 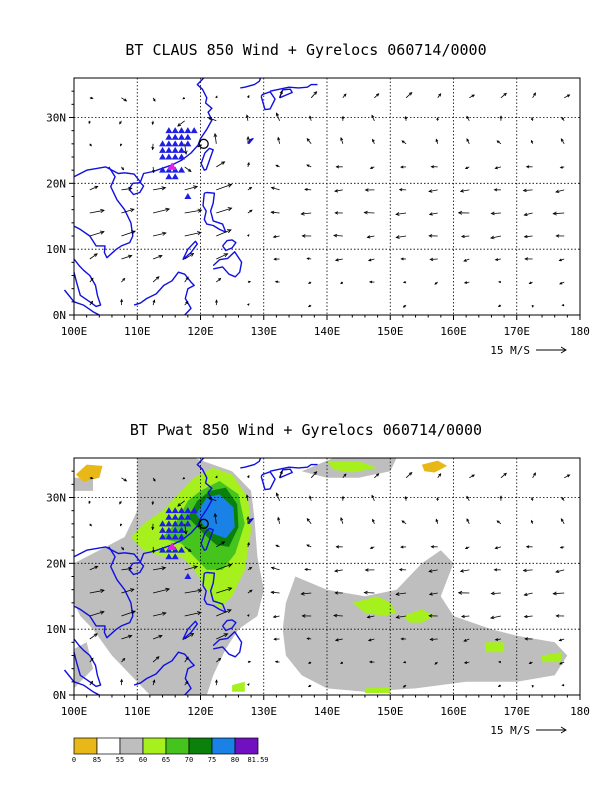 What do you see at coordinates (203, 143) in the screenshot?
I see `storm-center-marker` at bounding box center [203, 143].